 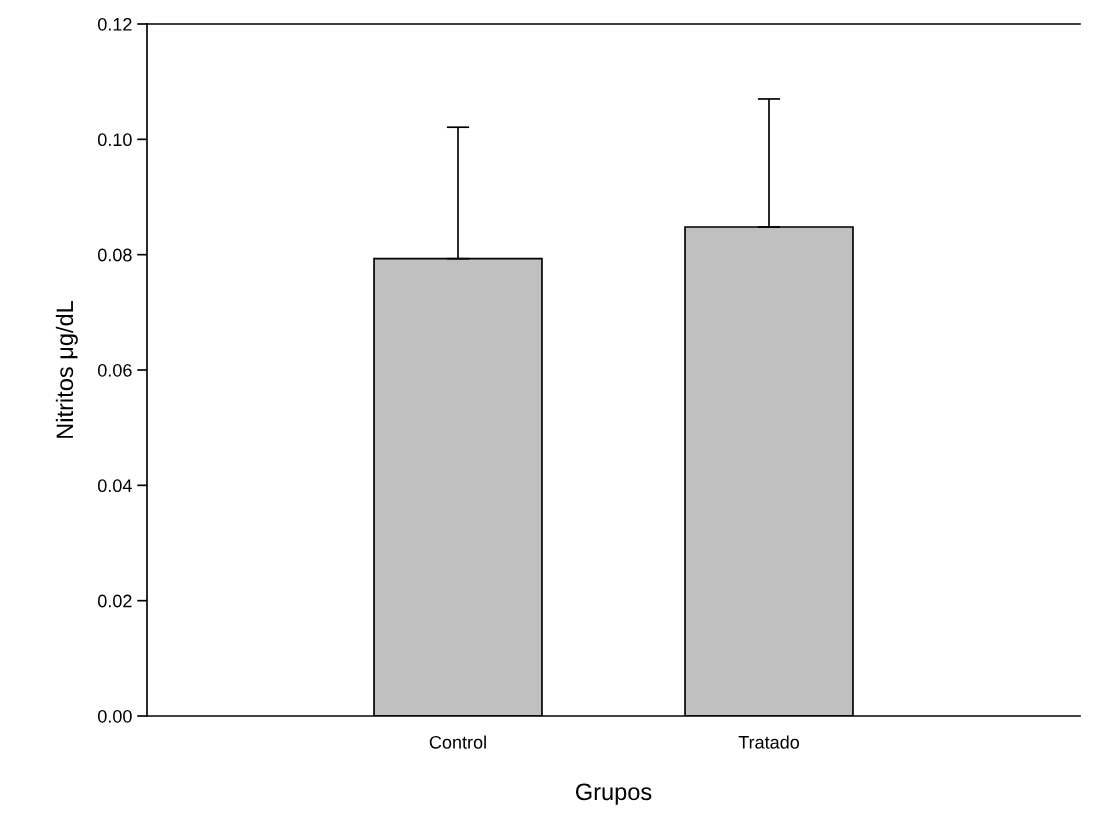 What do you see at coordinates (769, 742) in the screenshot?
I see `x-tick-label: Tratado` at bounding box center [769, 742].